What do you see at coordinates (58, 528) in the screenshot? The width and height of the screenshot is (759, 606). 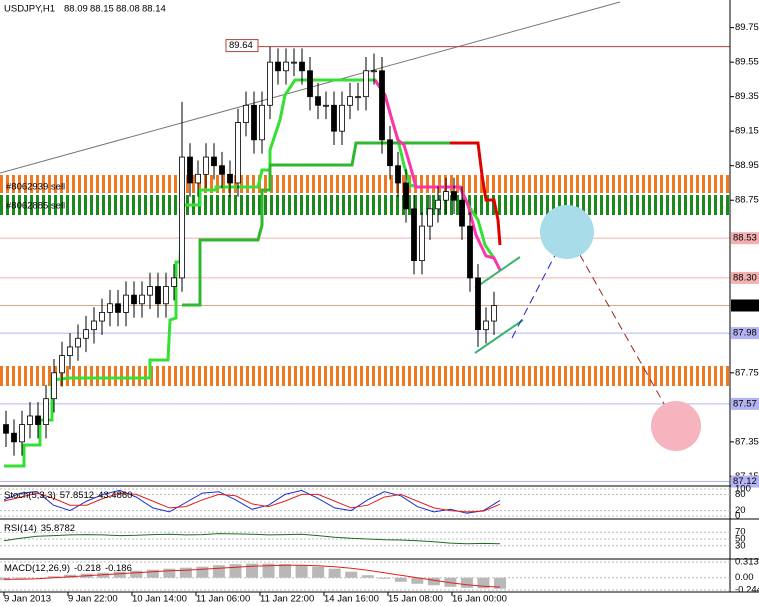 I see `panel-label-part: 35.8782` at bounding box center [58, 528].